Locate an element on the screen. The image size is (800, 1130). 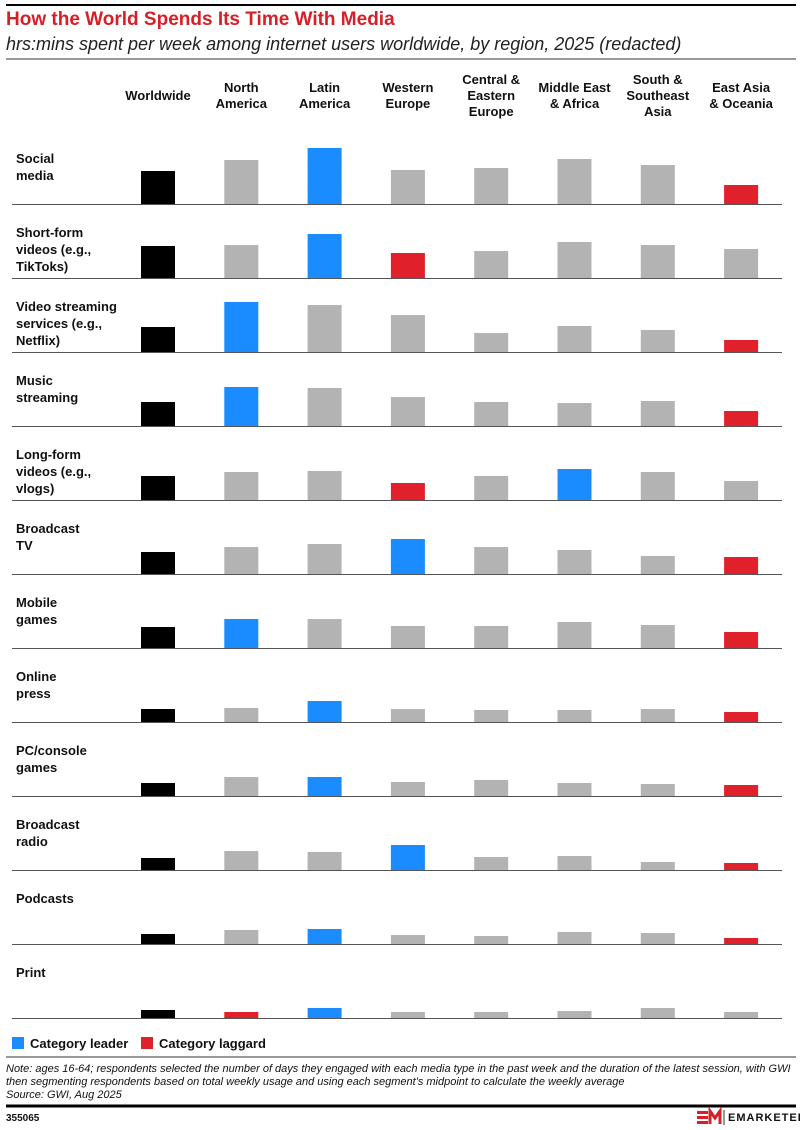
row-label: Music streaming is located at coordinates (47, 389).